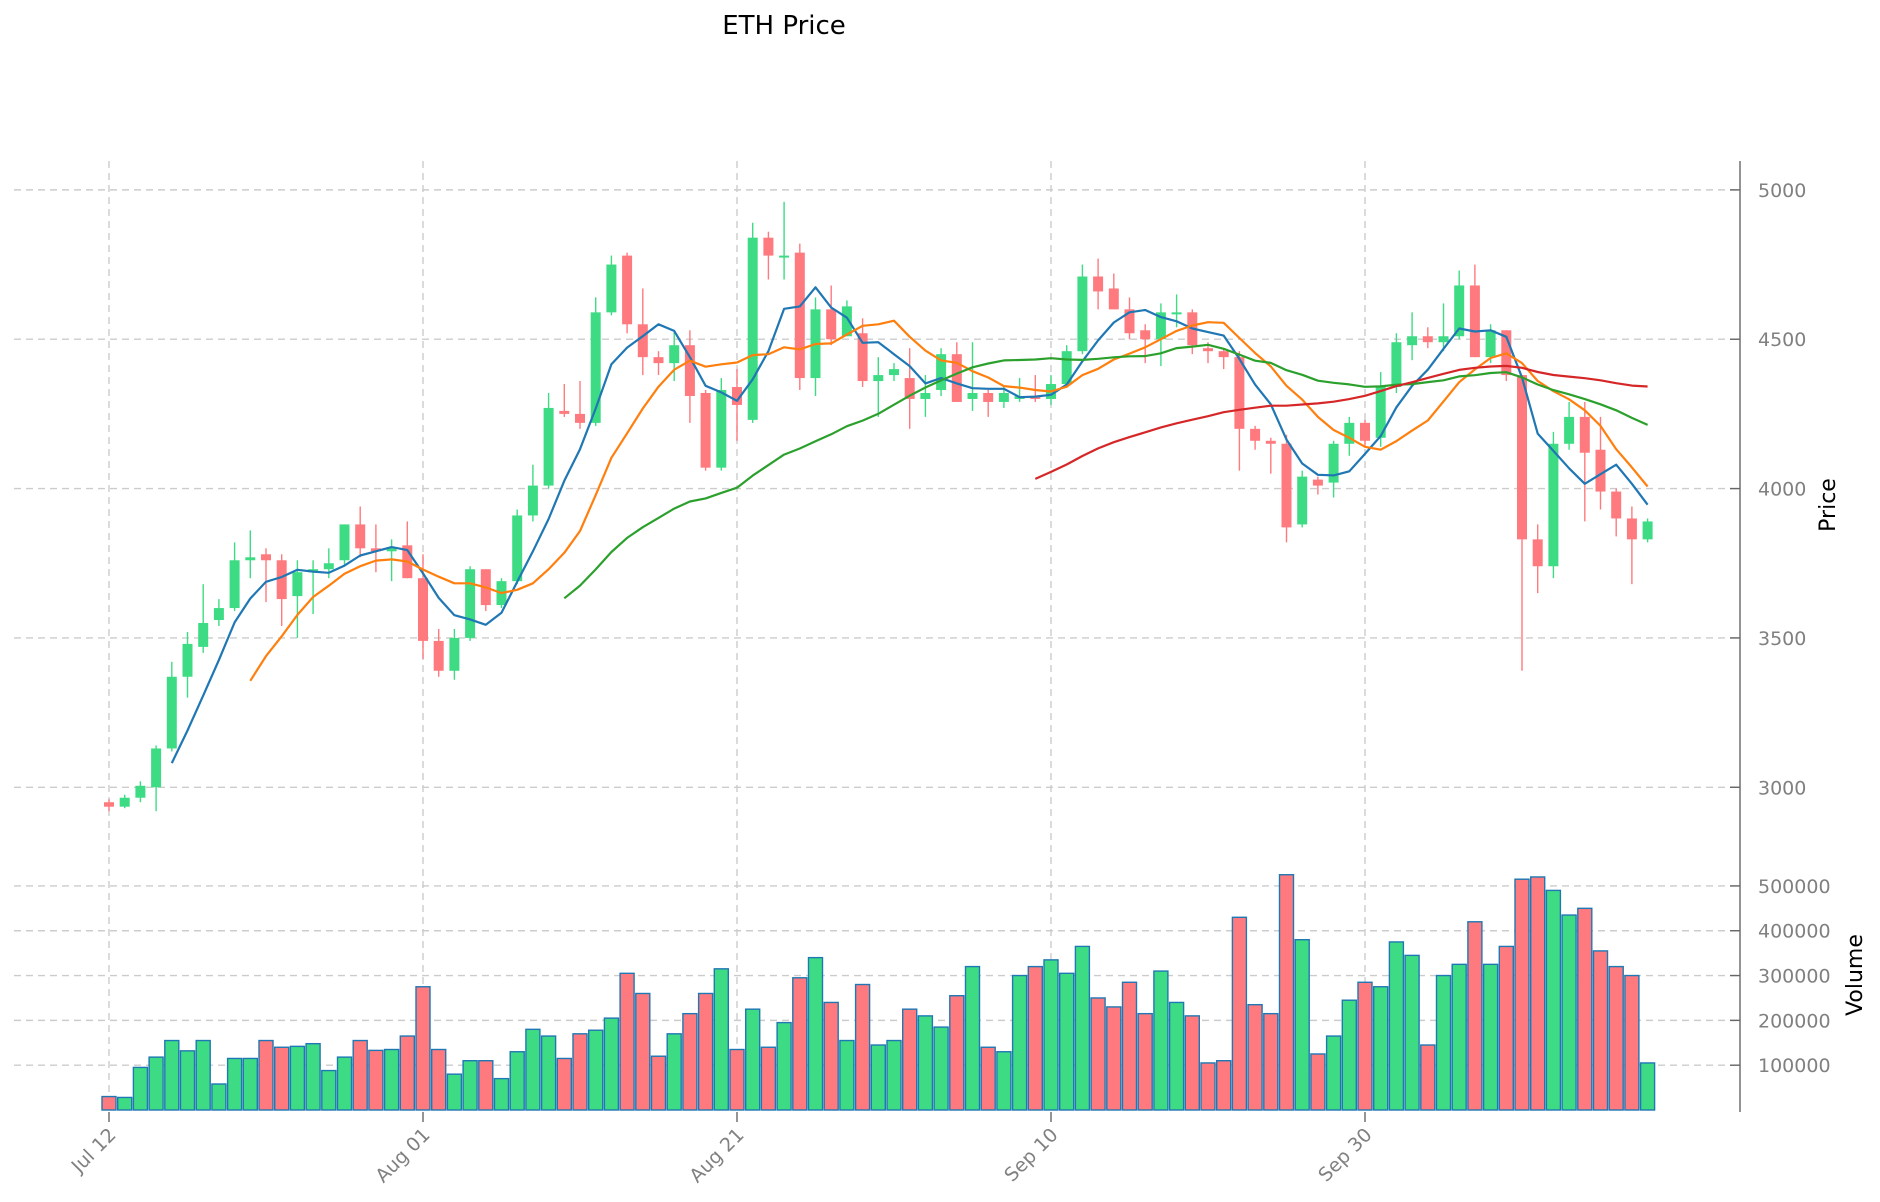  What do you see at coordinates (1794, 932) in the screenshot?
I see `volume-tick-label: 400000` at bounding box center [1794, 932].